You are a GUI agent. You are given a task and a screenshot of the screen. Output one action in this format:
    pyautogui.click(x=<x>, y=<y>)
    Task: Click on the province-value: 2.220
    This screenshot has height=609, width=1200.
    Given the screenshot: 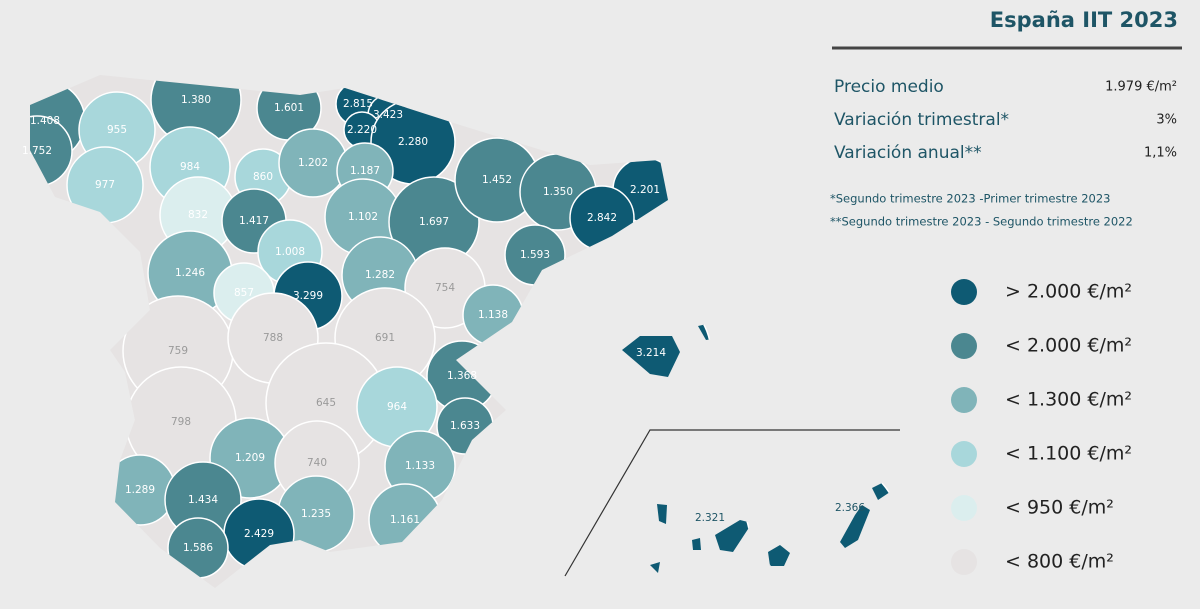 What is the action you would take?
    pyautogui.click(x=362, y=130)
    